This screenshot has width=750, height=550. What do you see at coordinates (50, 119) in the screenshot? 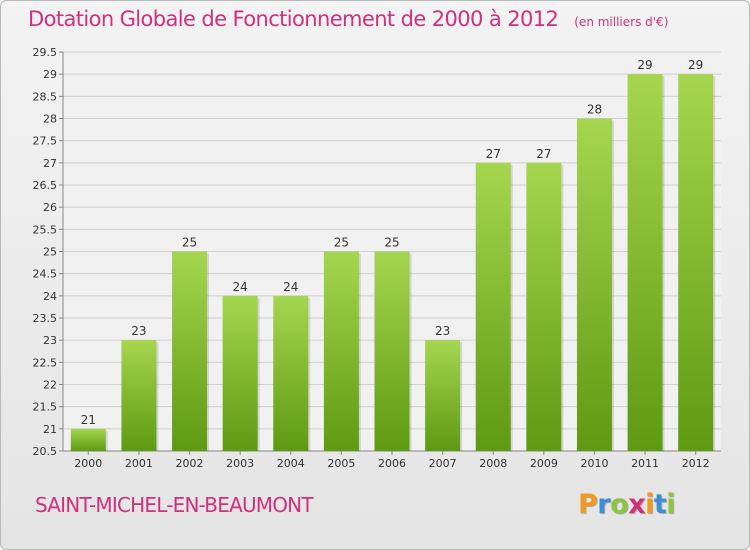
I see `y-tick-label: 28` at bounding box center [50, 119].